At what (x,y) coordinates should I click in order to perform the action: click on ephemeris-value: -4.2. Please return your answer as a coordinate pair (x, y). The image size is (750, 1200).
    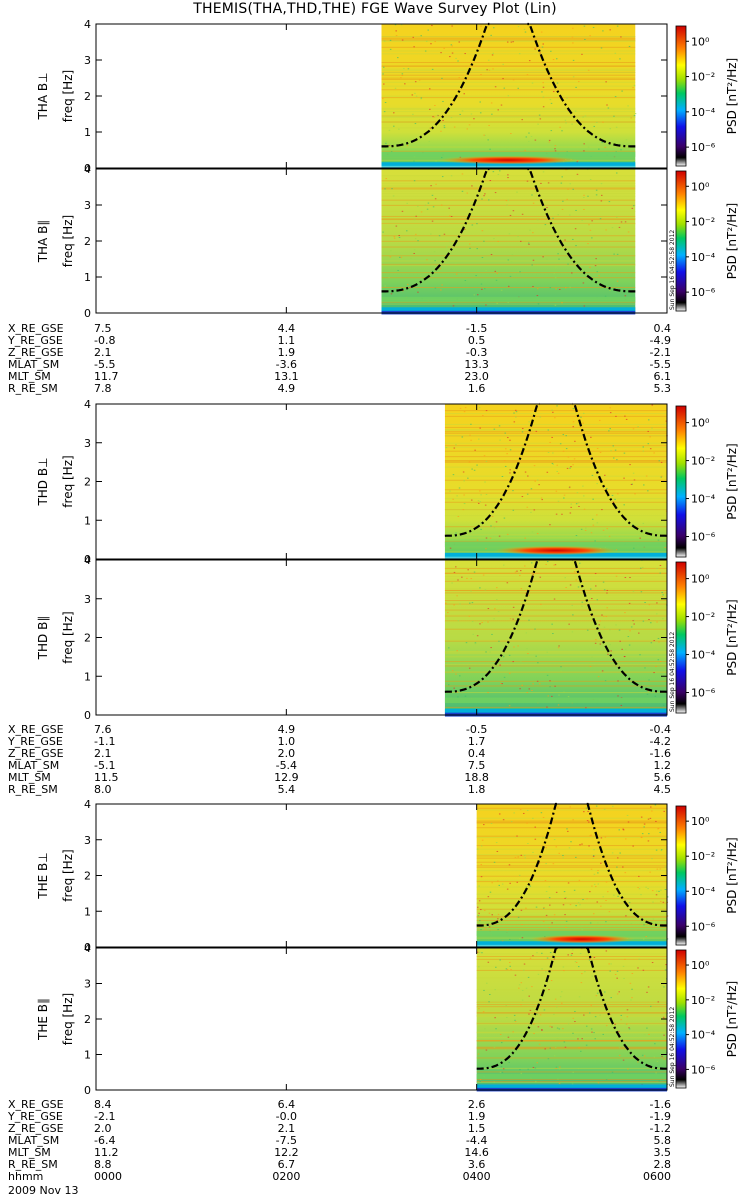
    Looking at the image, I should click on (660, 741).